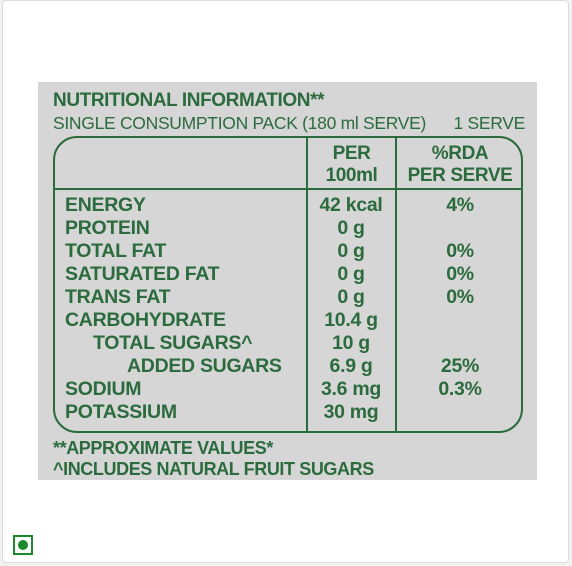 The image size is (572, 566). Describe the element at coordinates (351, 343) in the screenshot. I see `per-100ml-value: 10 g` at that location.